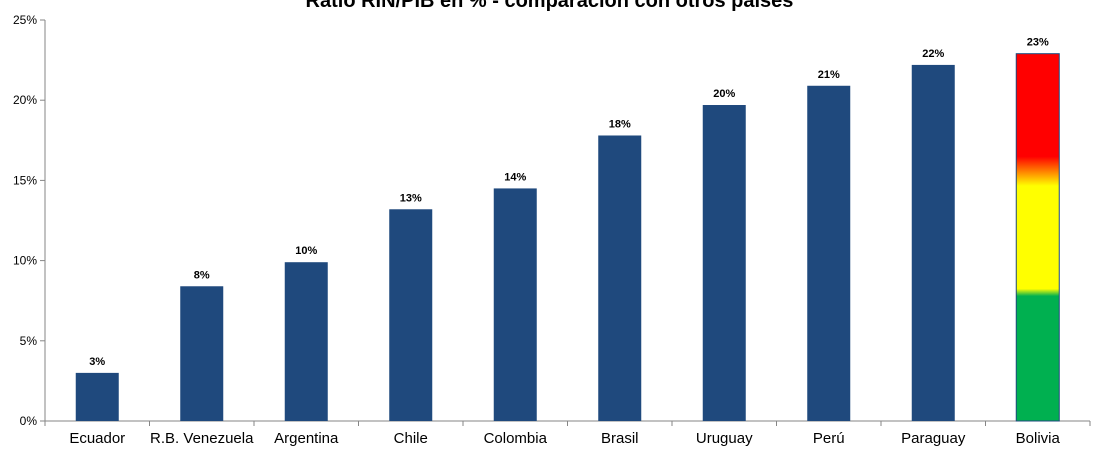 This screenshot has width=1099, height=455. What do you see at coordinates (202, 438) in the screenshot?
I see `x-tick-label: R.B. Venezuela` at bounding box center [202, 438].